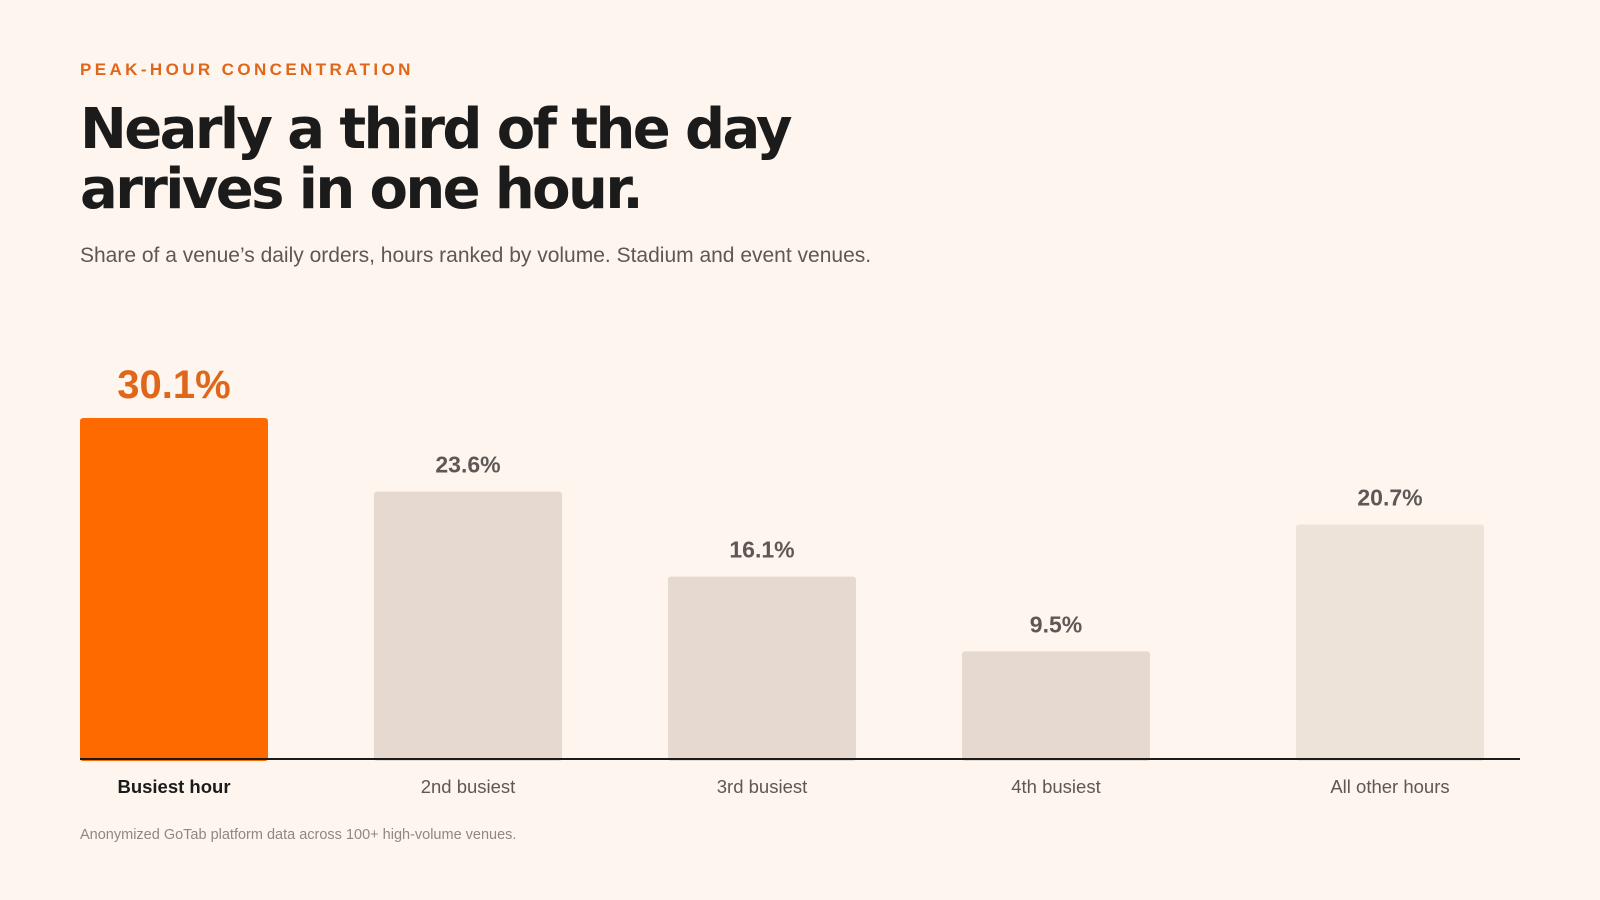 Image resolution: width=1600 pixels, height=900 pixels. I want to click on value-label-2nd-busiest: 23.6%, so click(467, 465).